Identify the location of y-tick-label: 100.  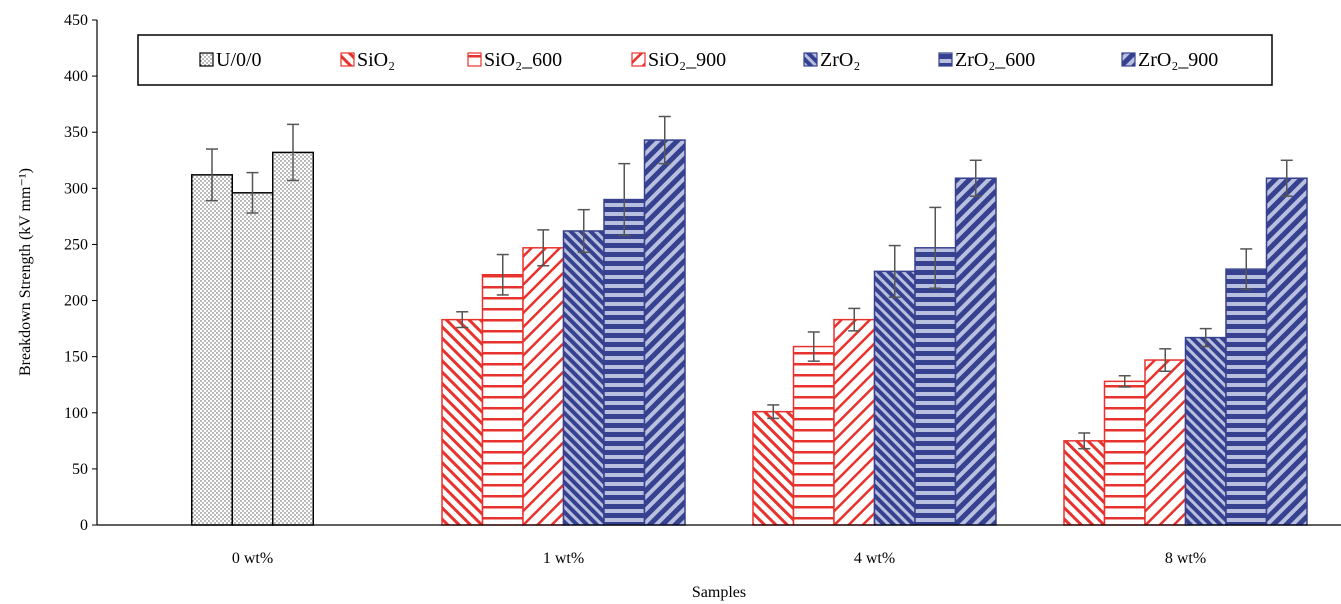
(76, 413).